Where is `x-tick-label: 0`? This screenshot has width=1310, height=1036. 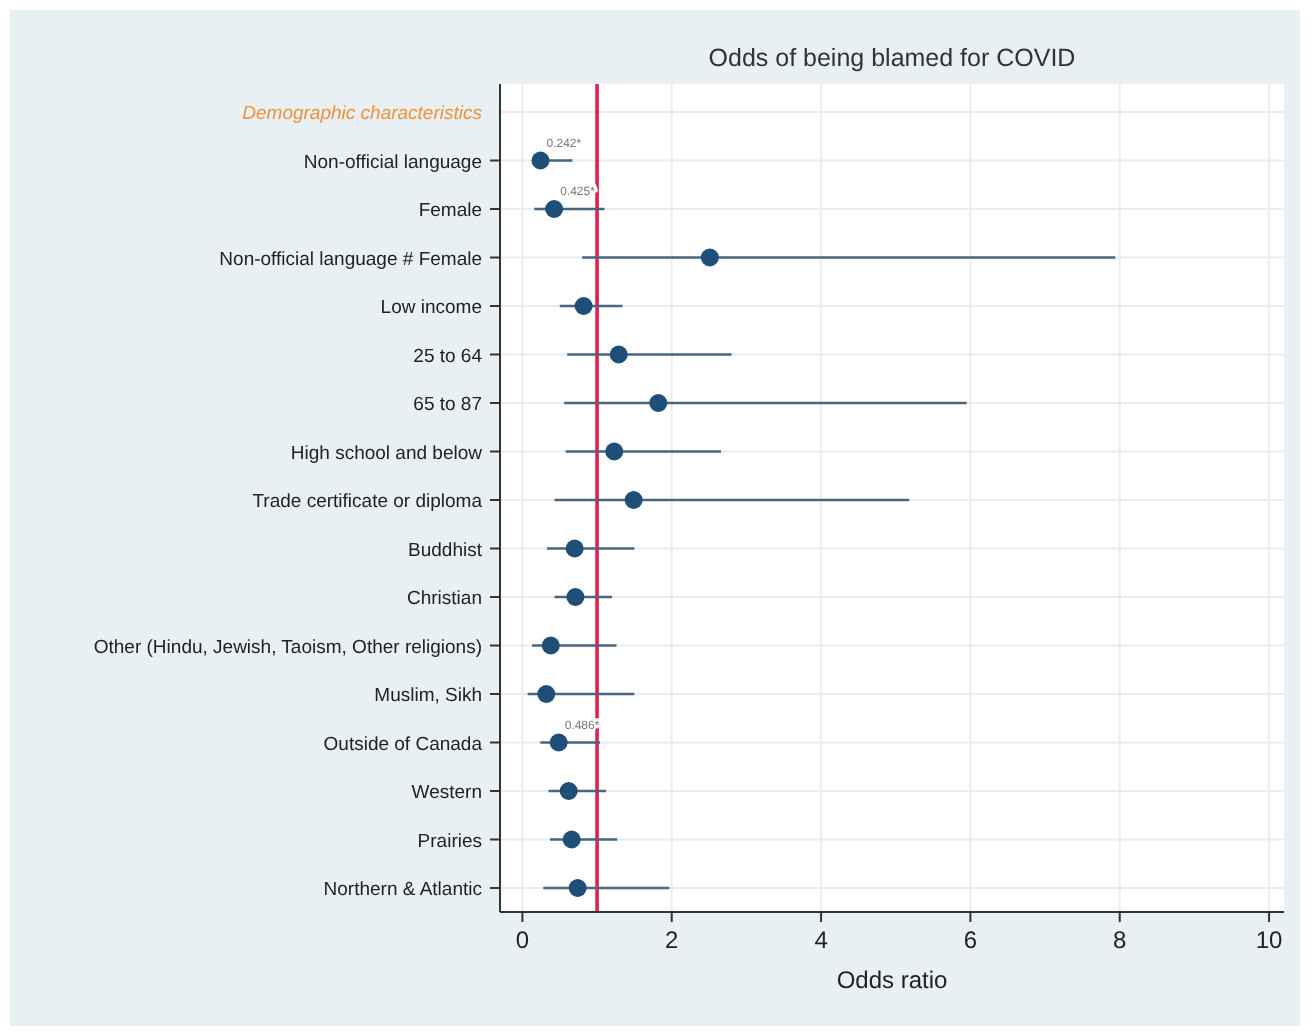 x-tick-label: 0 is located at coordinates (522, 940).